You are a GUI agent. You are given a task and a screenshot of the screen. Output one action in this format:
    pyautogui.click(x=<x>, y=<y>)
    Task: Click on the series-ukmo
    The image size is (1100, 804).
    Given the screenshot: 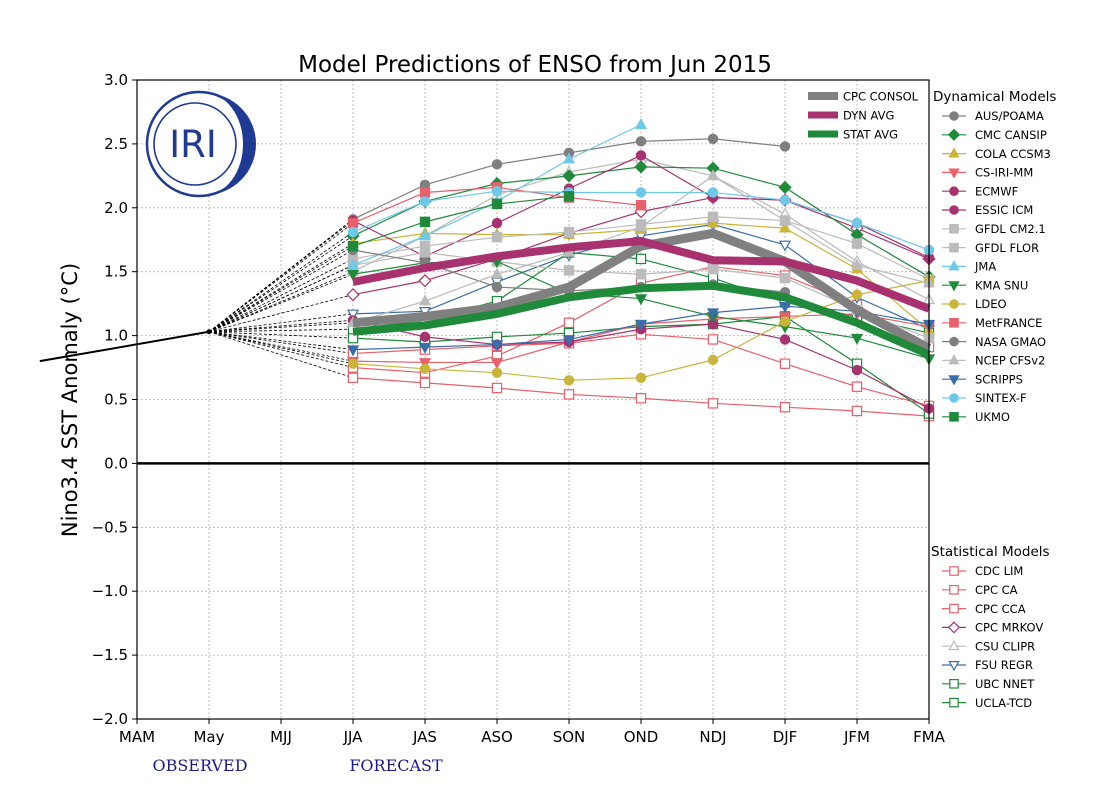 What is the action you would take?
    pyautogui.click(x=461, y=221)
    